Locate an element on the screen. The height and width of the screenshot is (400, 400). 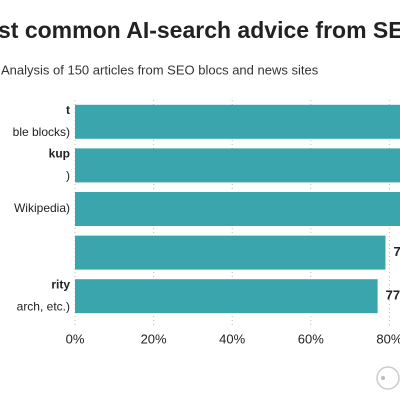
x-tick-label: 0% is located at coordinates (75, 338).